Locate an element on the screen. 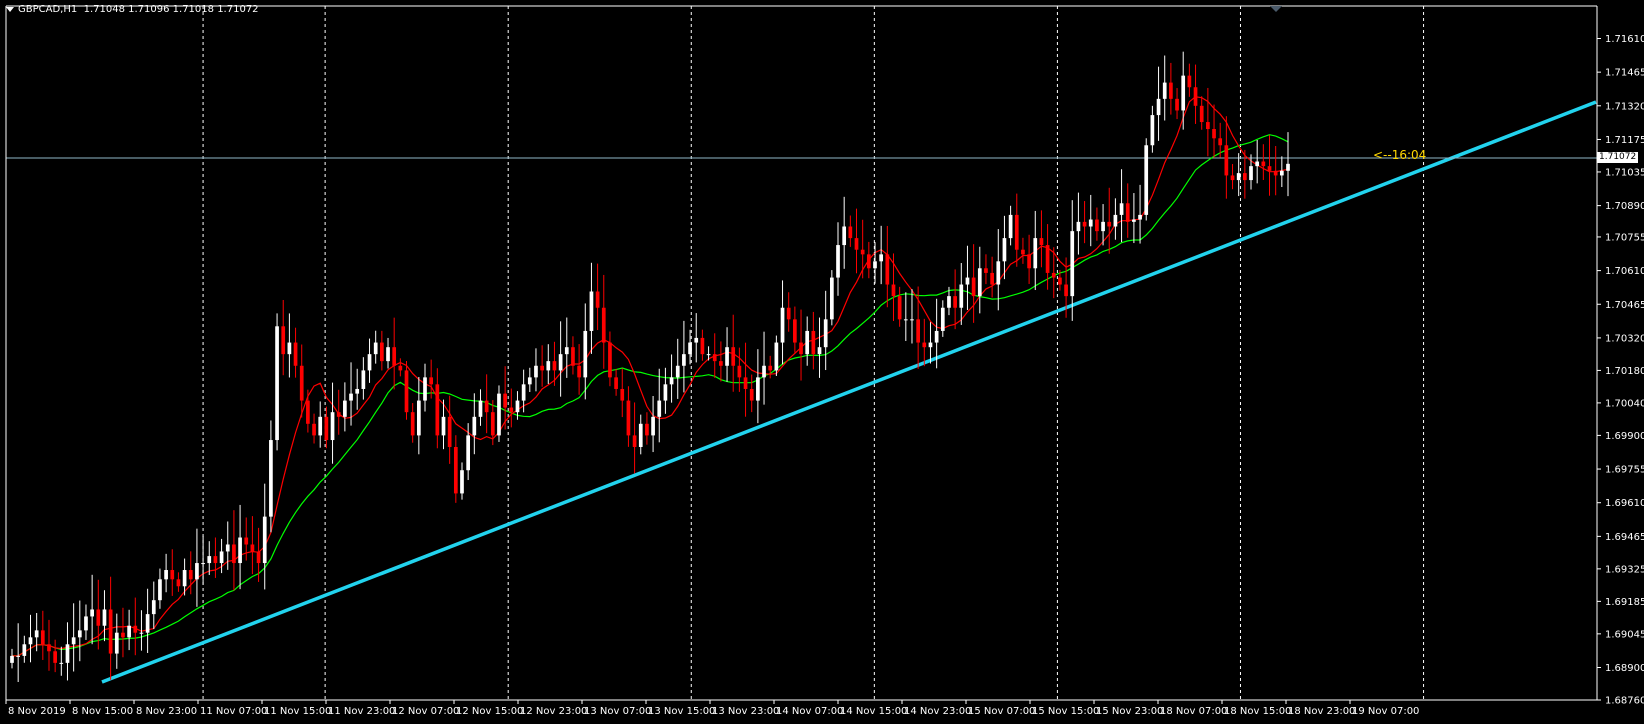 This screenshot has height=724, width=1644. shift-marker-icon is located at coordinates (1276, 9).